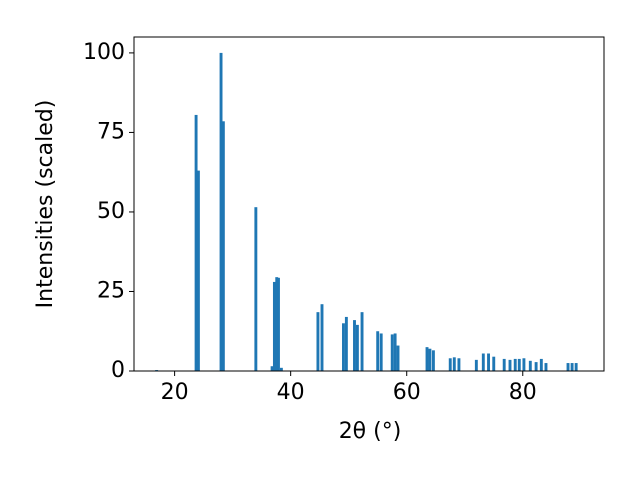 The height and width of the screenshot is (480, 640). I want to click on x-tick-label: 80, so click(523, 392).